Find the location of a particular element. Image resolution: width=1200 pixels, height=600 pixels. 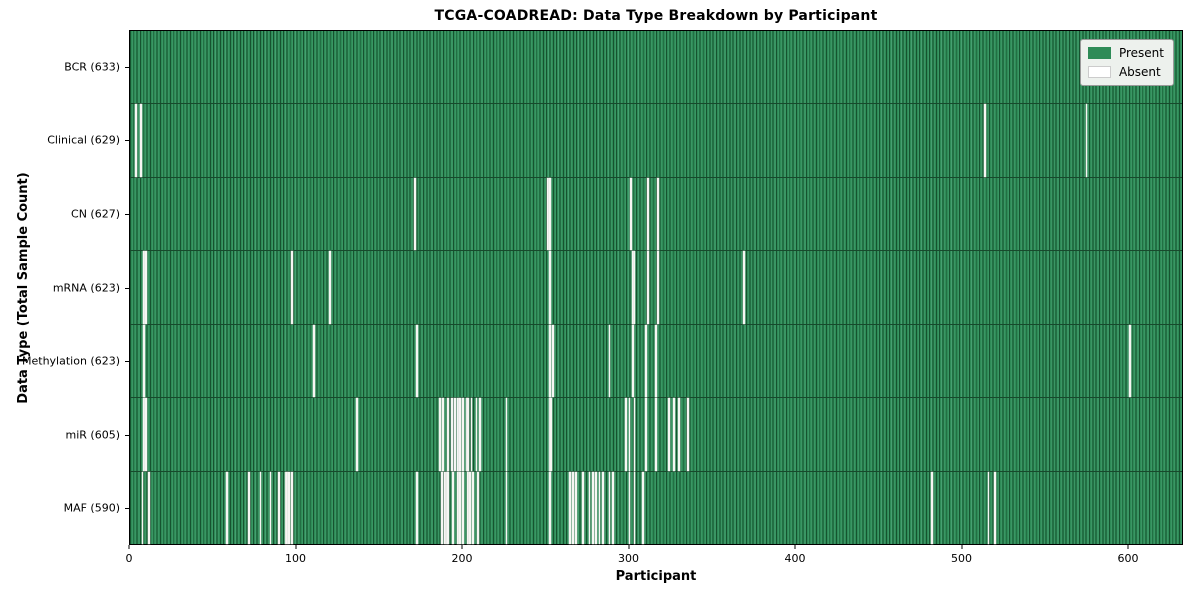

datatype-row-miR is located at coordinates (656, 435).